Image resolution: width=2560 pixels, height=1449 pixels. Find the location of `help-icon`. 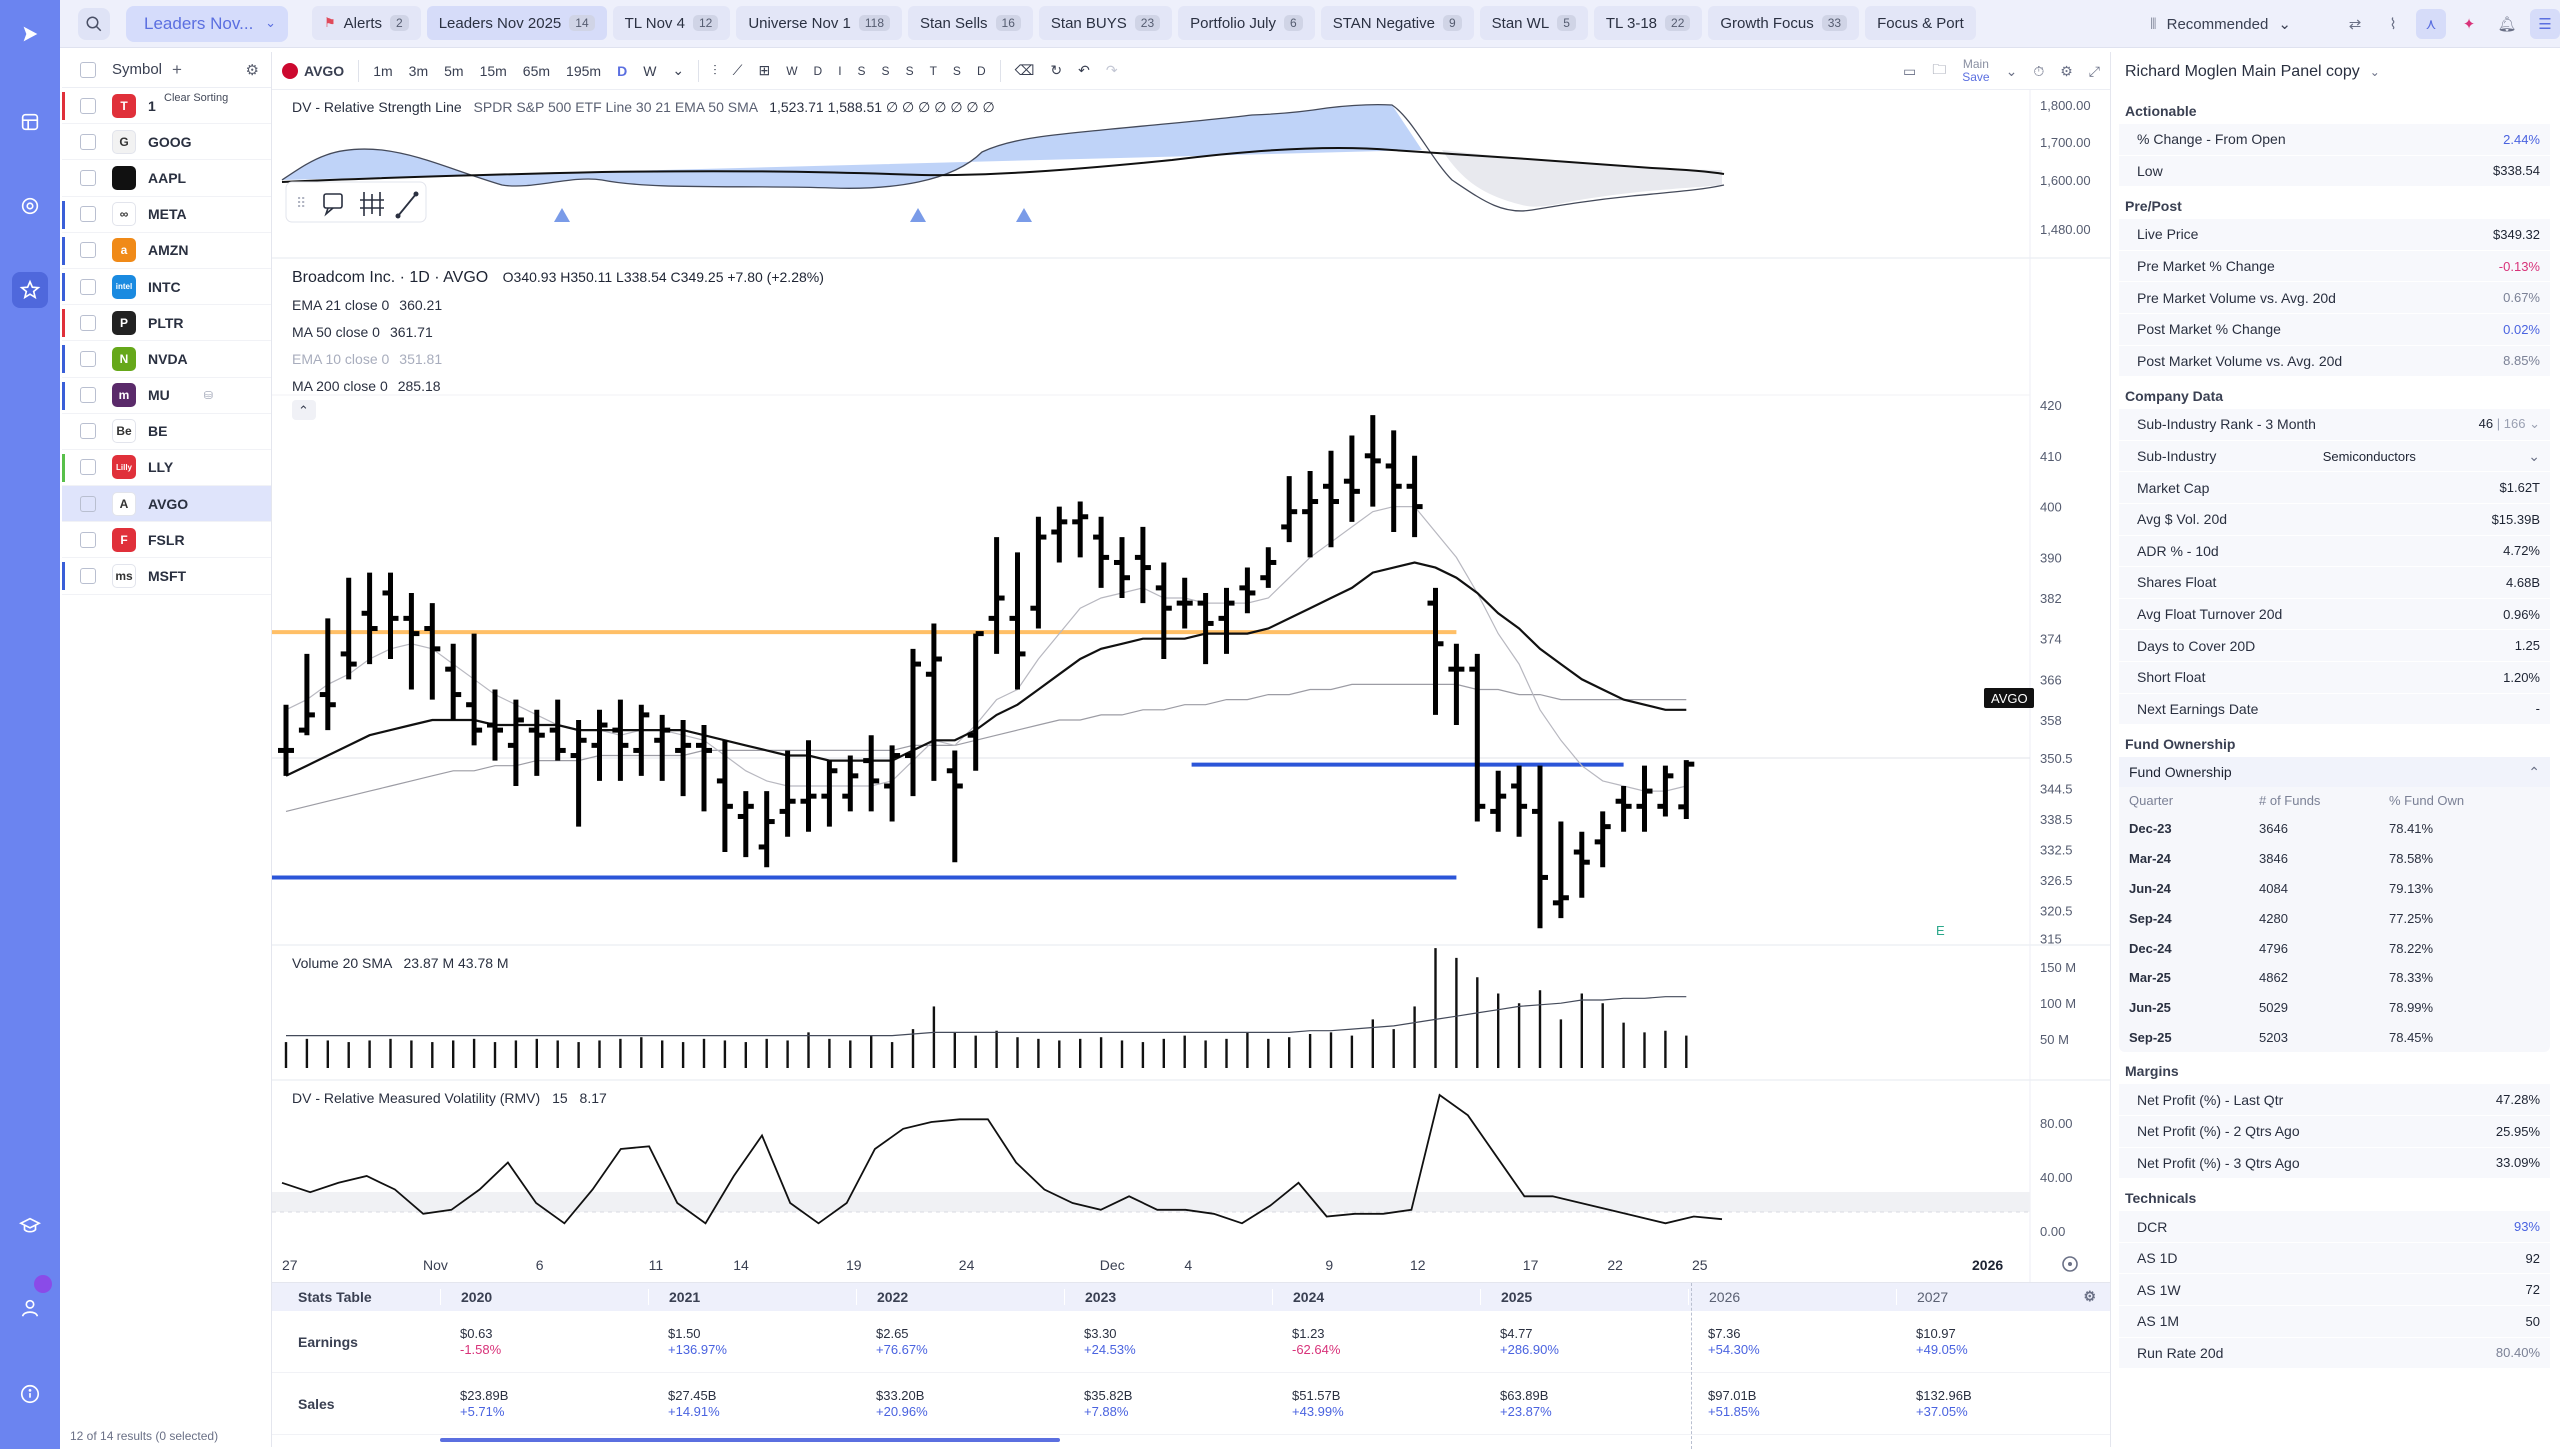

help-icon is located at coordinates (30, 1394).